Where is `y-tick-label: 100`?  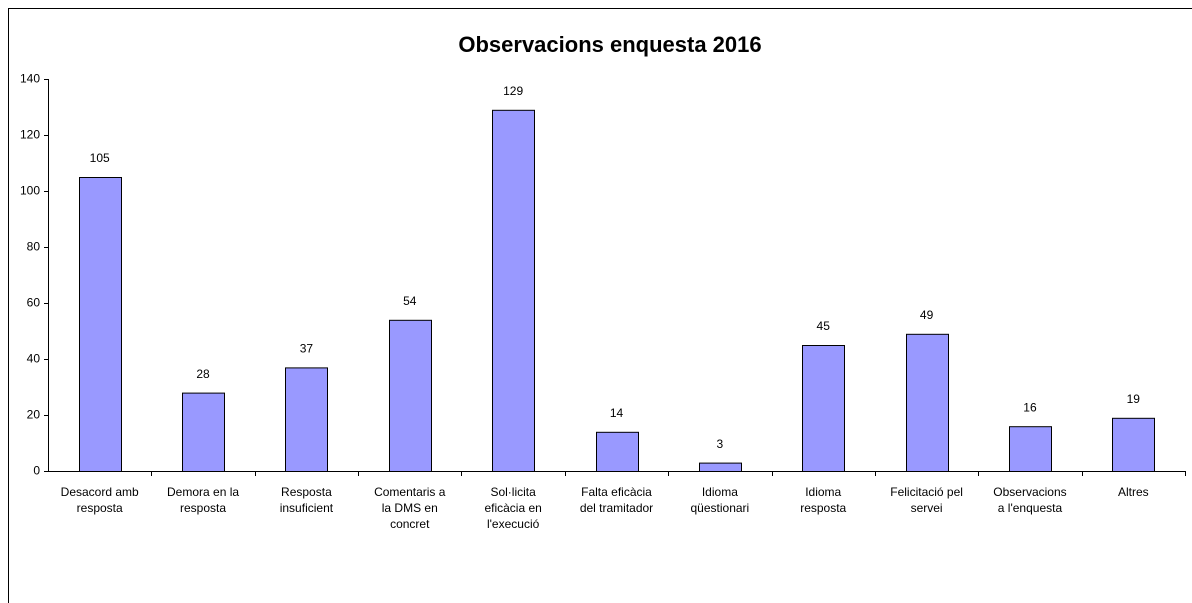
y-tick-label: 100 is located at coordinates (30, 191).